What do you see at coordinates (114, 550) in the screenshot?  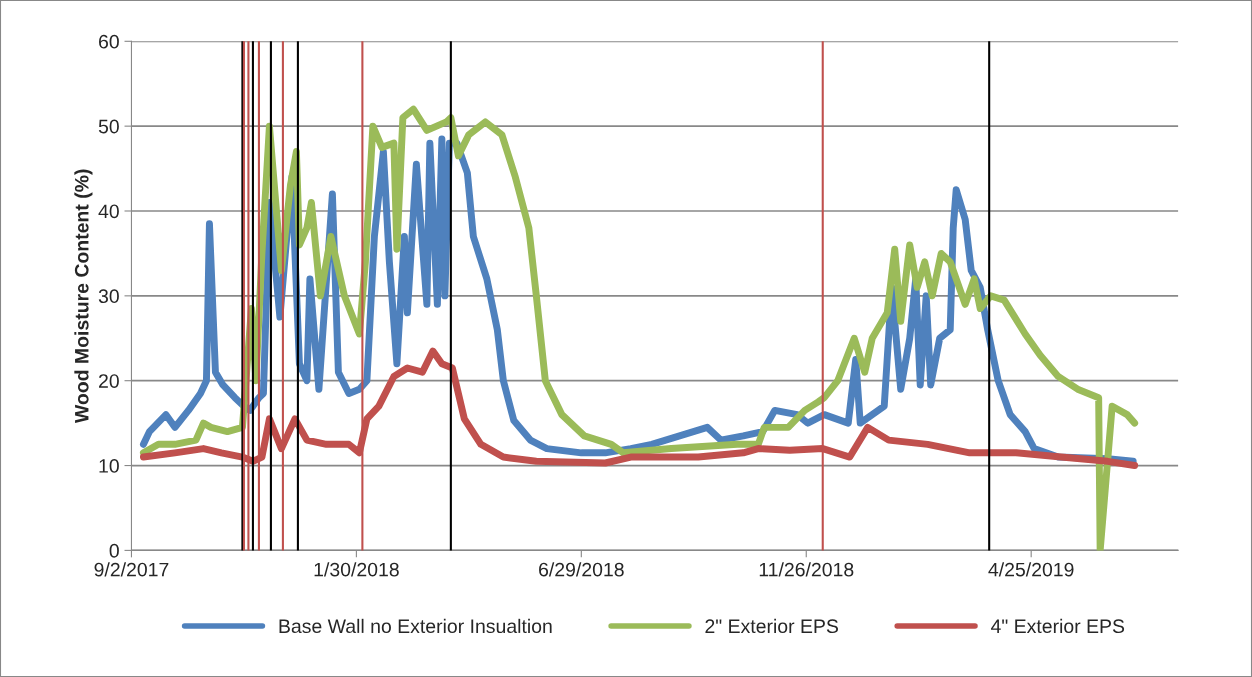 I see `y-tick-label: 0` at bounding box center [114, 550].